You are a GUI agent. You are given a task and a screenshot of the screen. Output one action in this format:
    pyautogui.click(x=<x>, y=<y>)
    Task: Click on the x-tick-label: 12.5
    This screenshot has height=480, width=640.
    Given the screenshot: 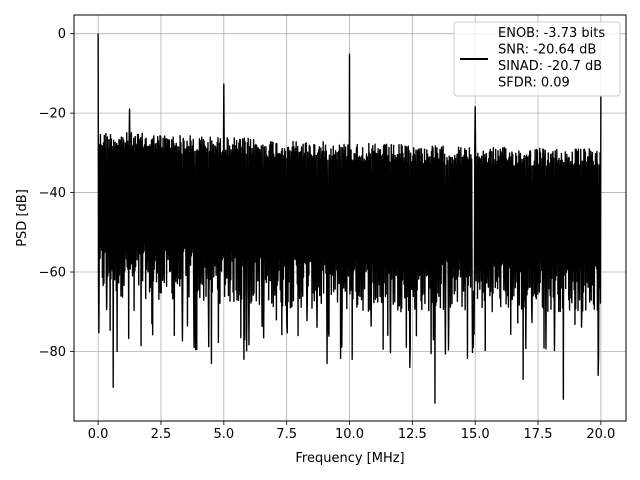 What is the action you would take?
    pyautogui.click(x=412, y=434)
    